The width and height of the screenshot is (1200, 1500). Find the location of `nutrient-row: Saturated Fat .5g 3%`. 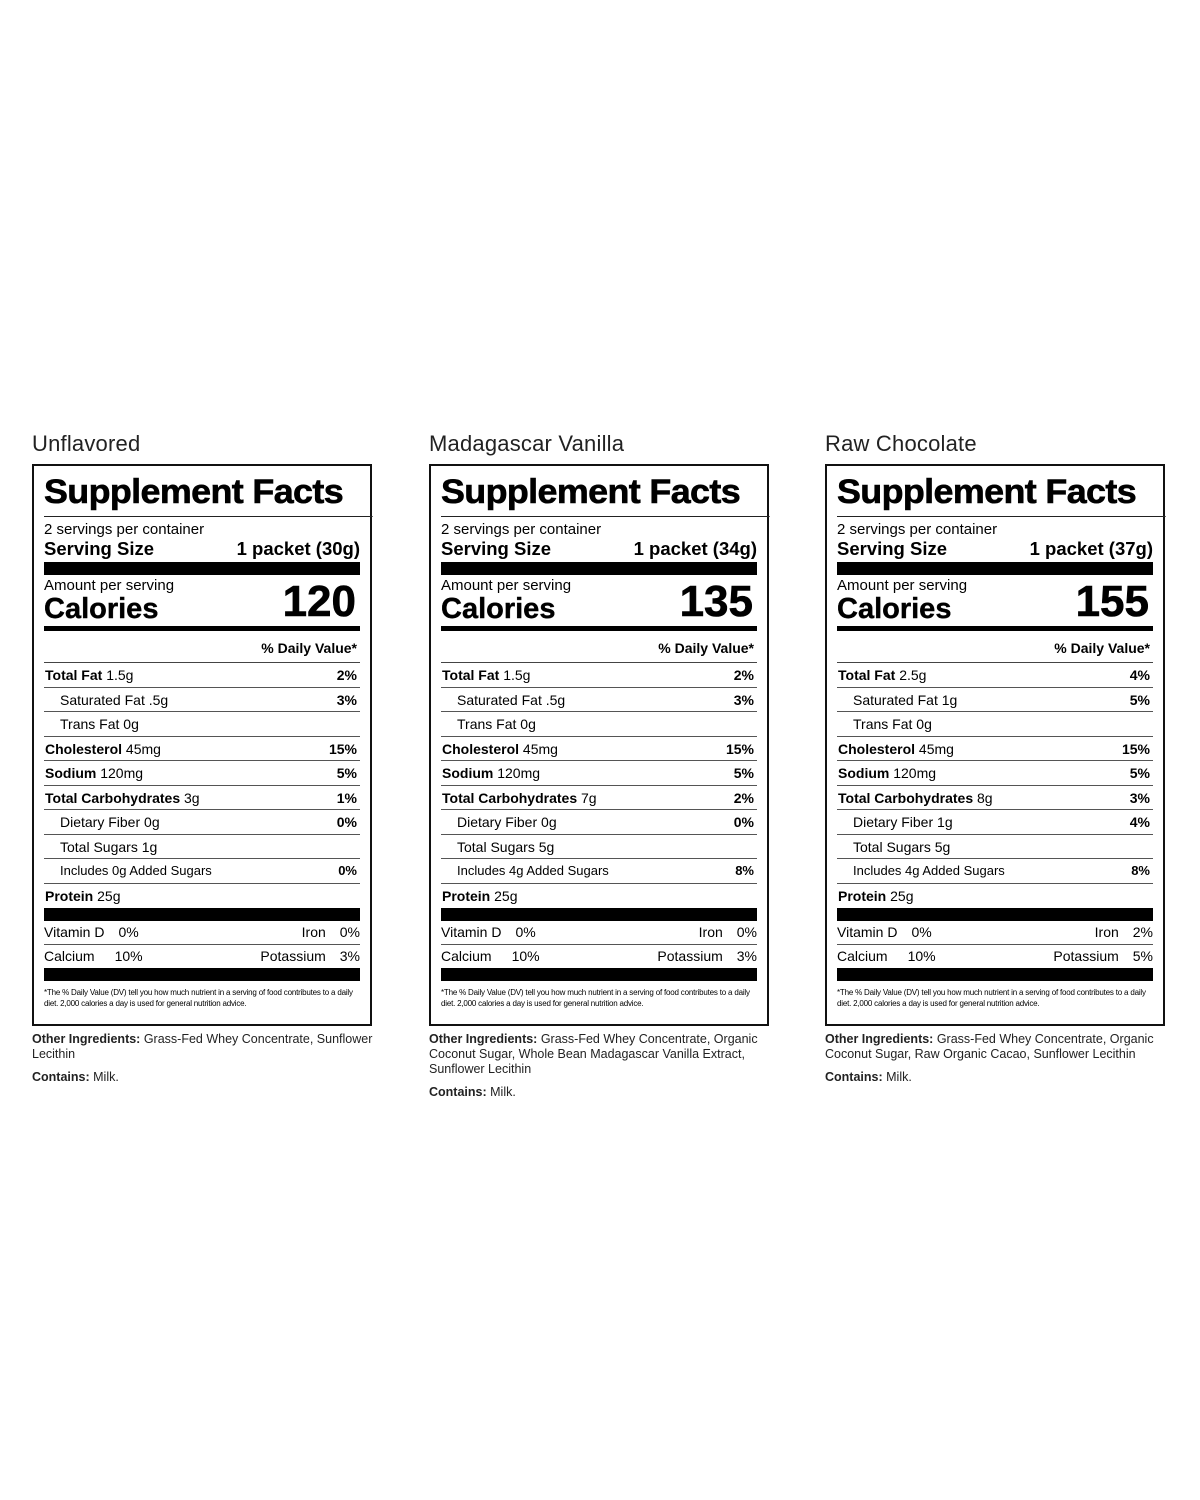

nutrient-row: Saturated Fat .5g 3% is located at coordinates (599, 700).